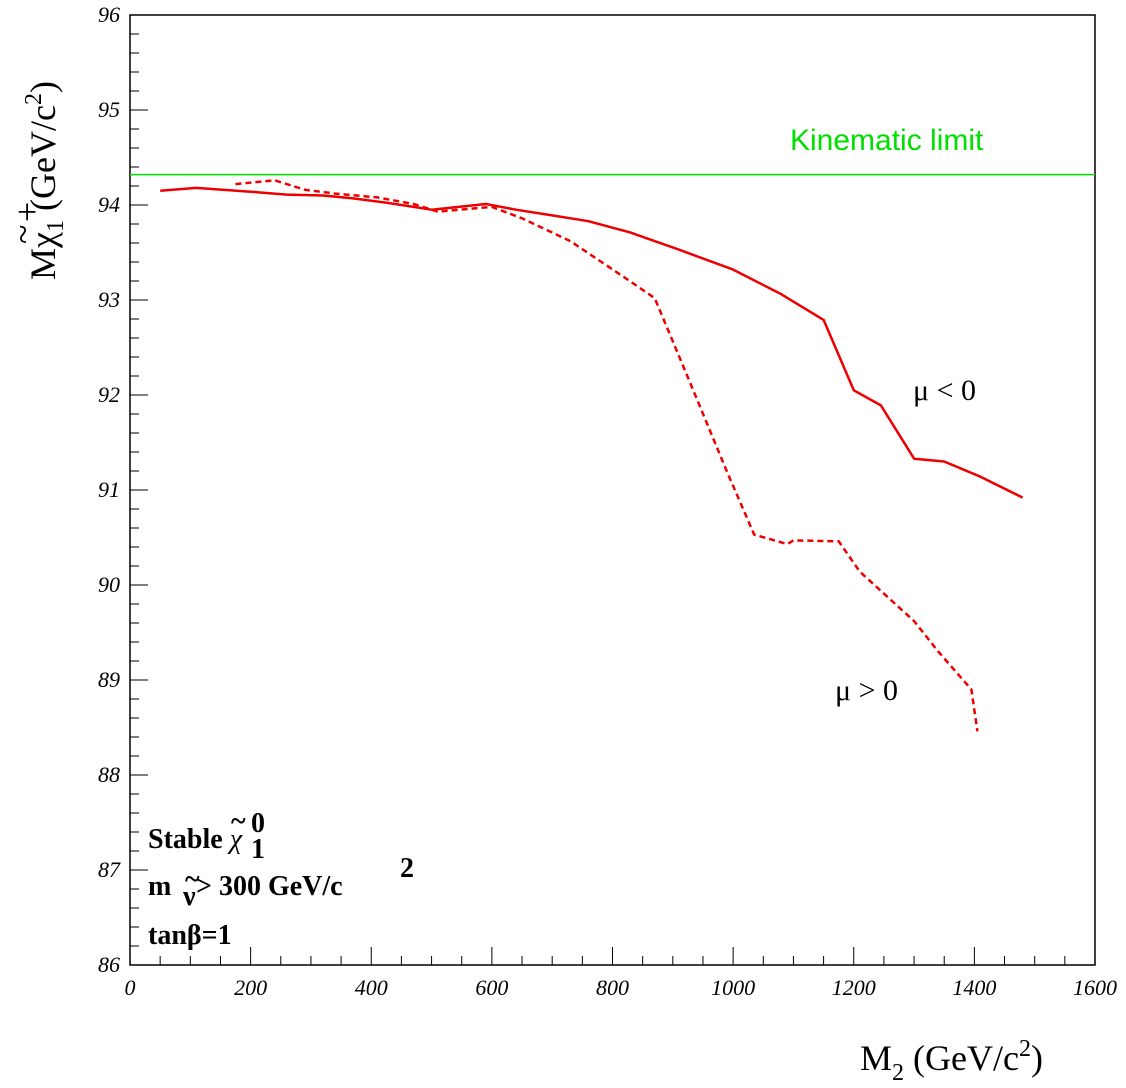  I want to click on x-axis-title-main: M, so click(876, 1058).